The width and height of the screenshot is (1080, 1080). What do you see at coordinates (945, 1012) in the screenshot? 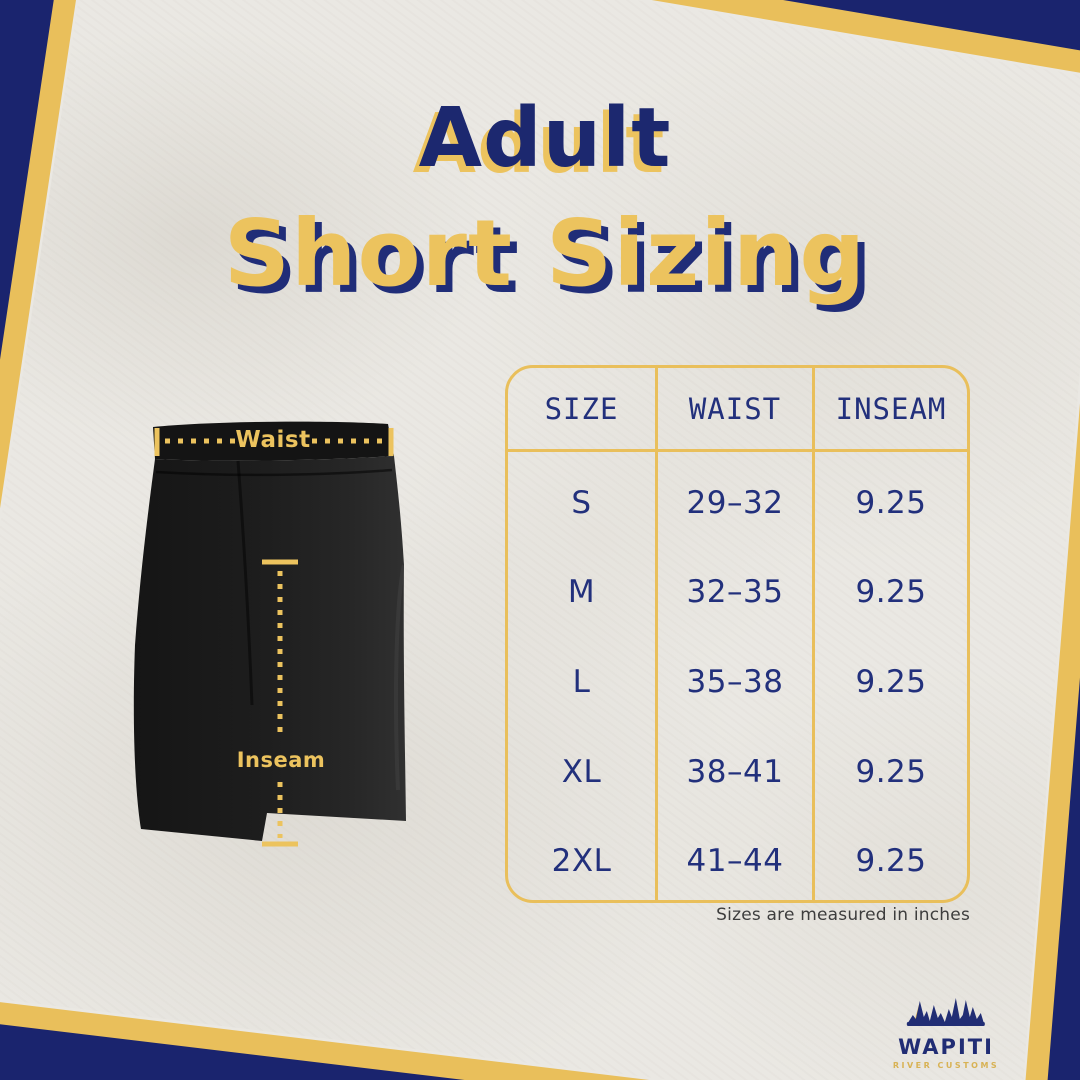
I see `mountain-range-icon` at bounding box center [945, 1012].